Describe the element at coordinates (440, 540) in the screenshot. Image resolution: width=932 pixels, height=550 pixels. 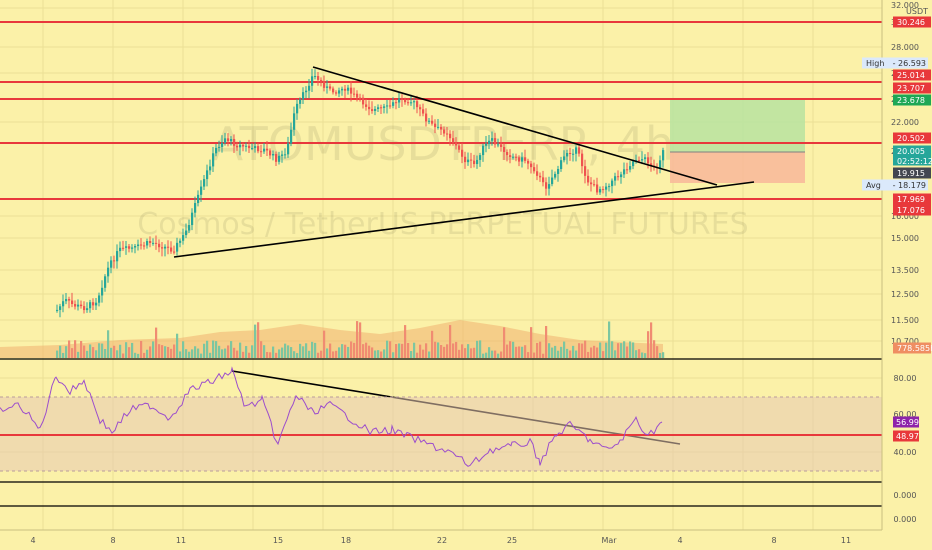
I see `time-tick-labels: 4 8 11 15 18 22 25 Mar 4 8 11` at that location.